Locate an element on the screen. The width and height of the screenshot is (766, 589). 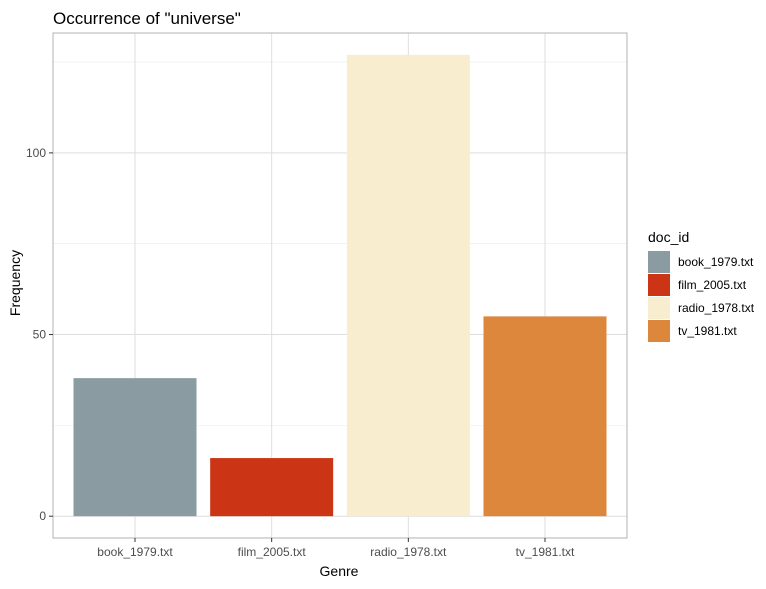
bar-radio-1978-txt is located at coordinates (408, 285).